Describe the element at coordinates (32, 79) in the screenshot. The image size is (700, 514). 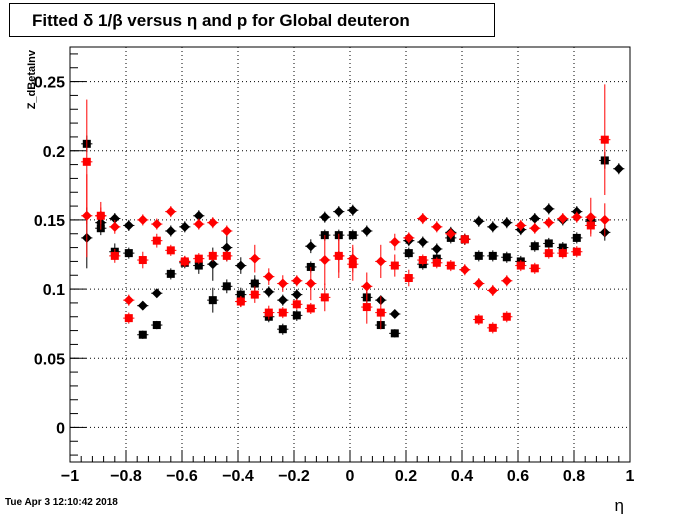
I see `y-axis-label: Z_dBetaInv` at that location.